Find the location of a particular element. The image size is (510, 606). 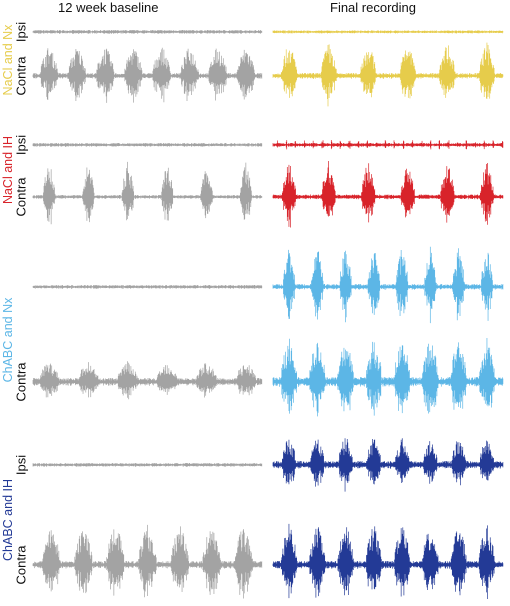

baseline-column-title: 12 week baseline is located at coordinates (108, 7).